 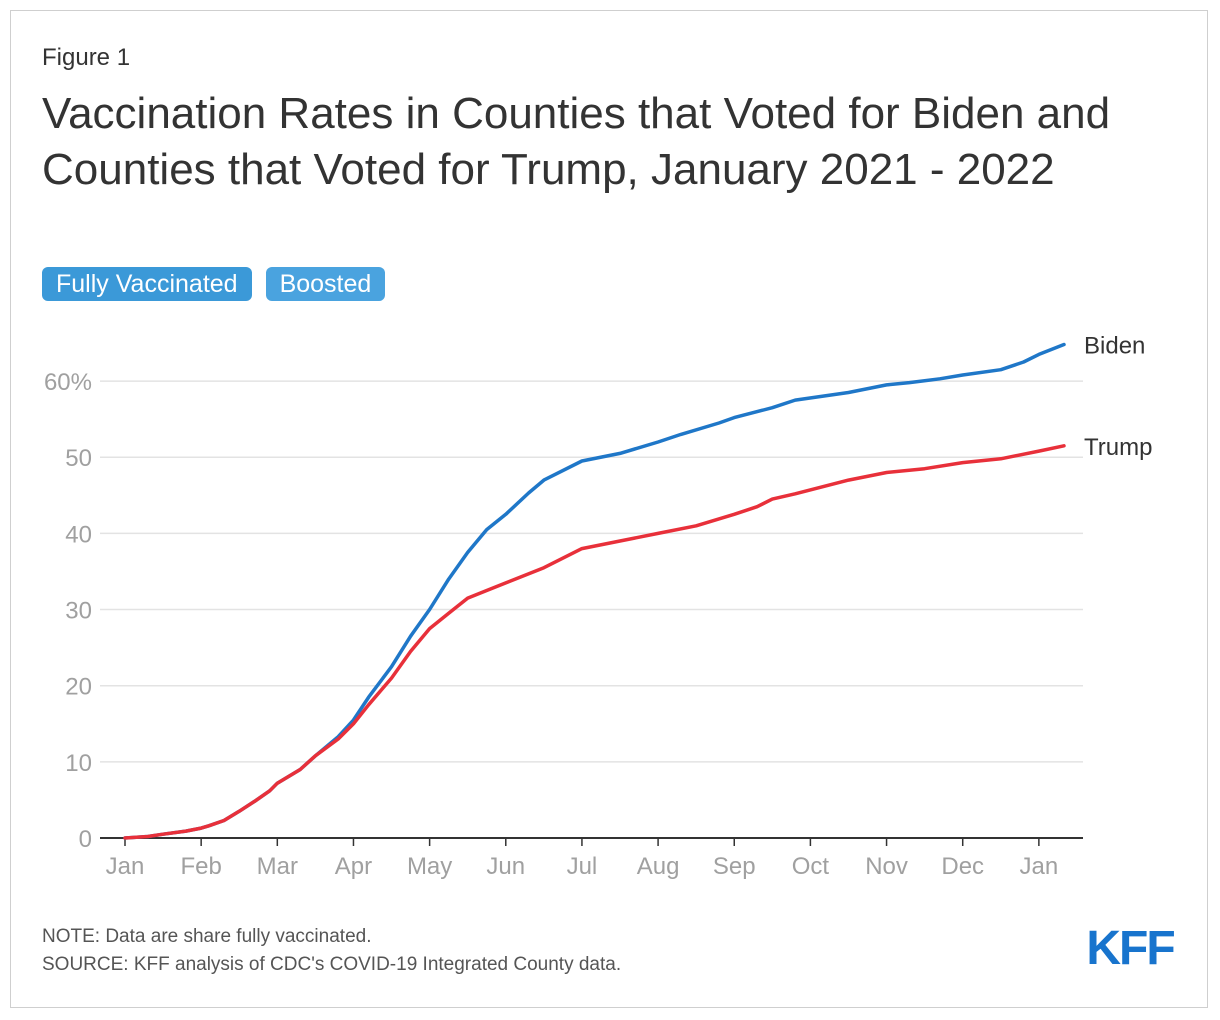 I want to click on kff-logo: KFF, so click(x=1131, y=945).